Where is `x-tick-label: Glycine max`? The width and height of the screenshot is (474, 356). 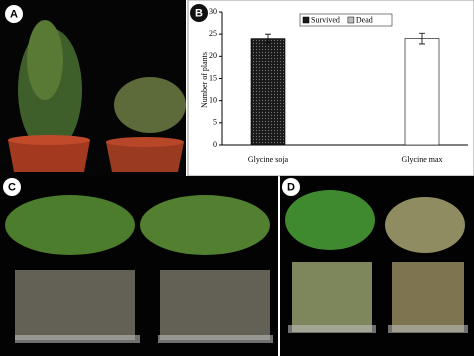
x-tick-label: Glycine max is located at coordinates (421, 159).